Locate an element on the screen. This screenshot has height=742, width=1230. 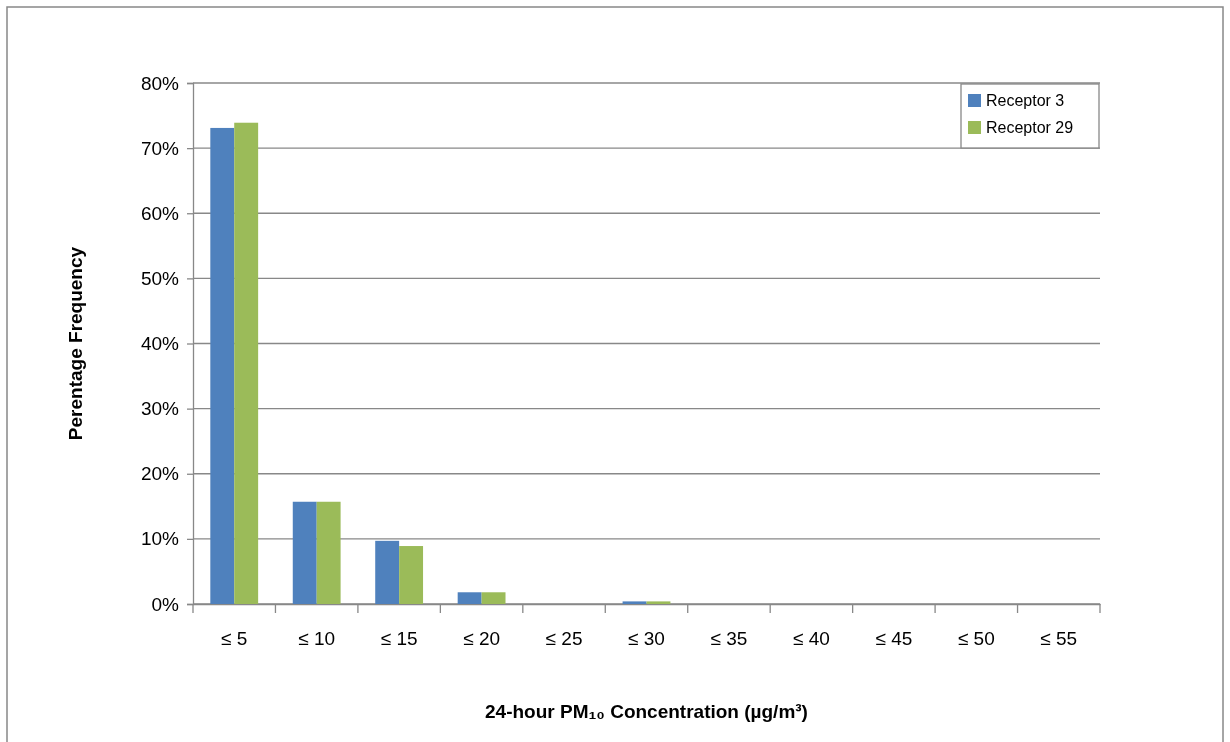
x-tick-label: ≤ 50 is located at coordinates (976, 639).